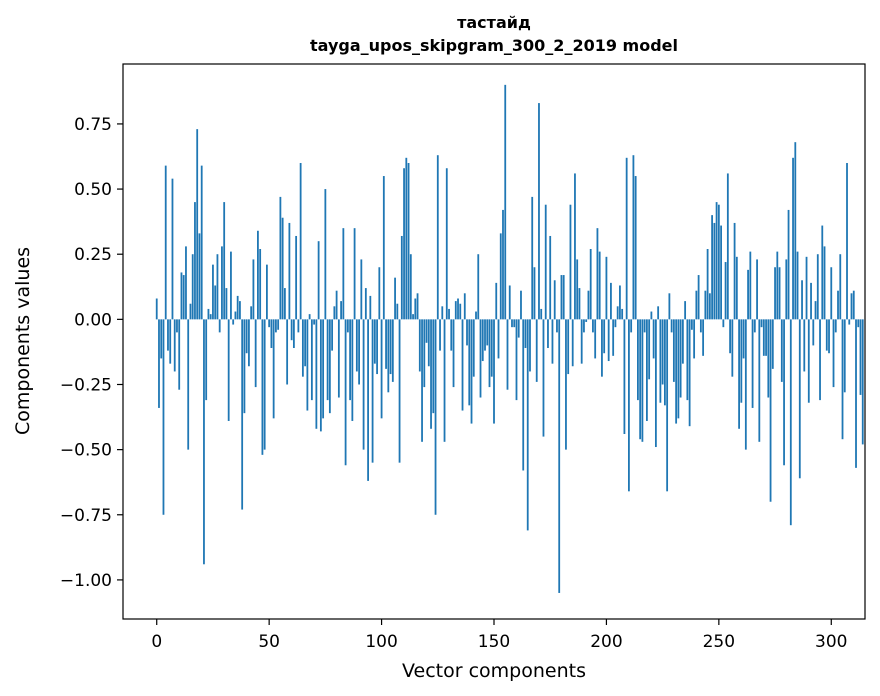 This screenshot has width=880, height=696. I want to click on y-tick-label: −1.00, so click(86, 581).